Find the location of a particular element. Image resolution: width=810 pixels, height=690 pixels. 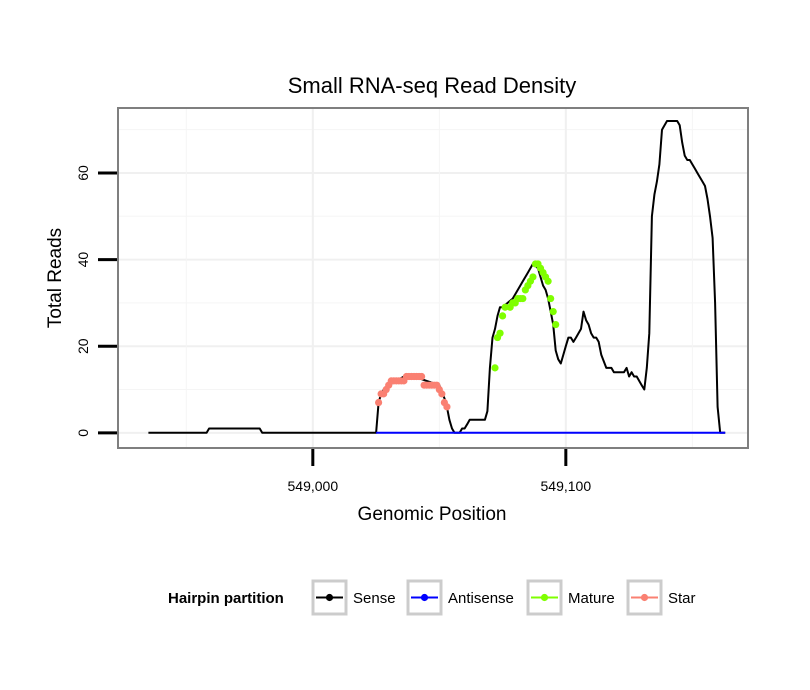

y-tick-label: 40 is located at coordinates (83, 260).